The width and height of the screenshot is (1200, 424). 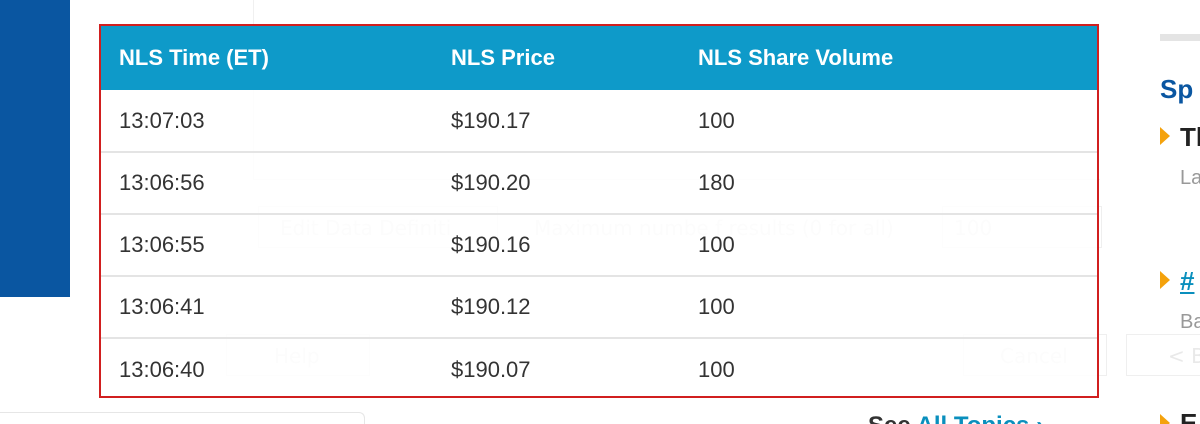 I want to click on cell-time: 13:07:03, so click(x=162, y=120).